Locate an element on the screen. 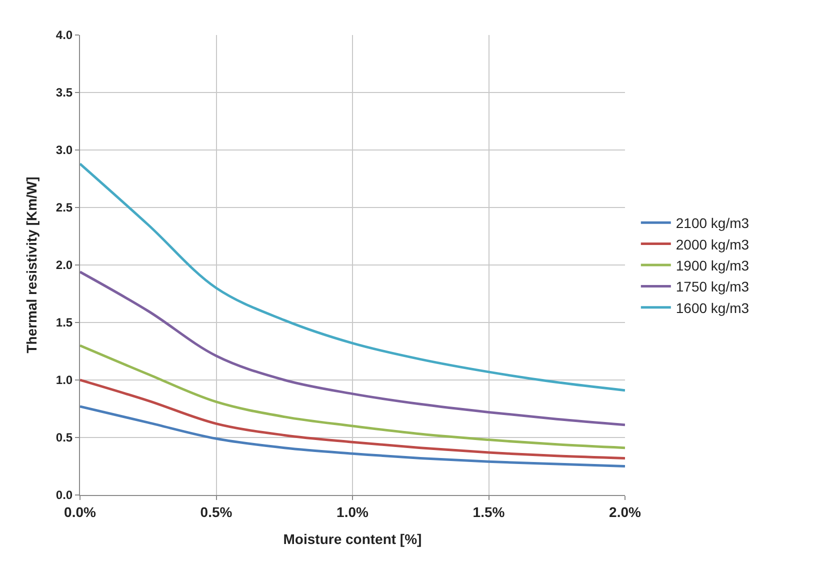 This screenshot has height=575, width=825. y-tick-label: 2.0 is located at coordinates (64, 265).